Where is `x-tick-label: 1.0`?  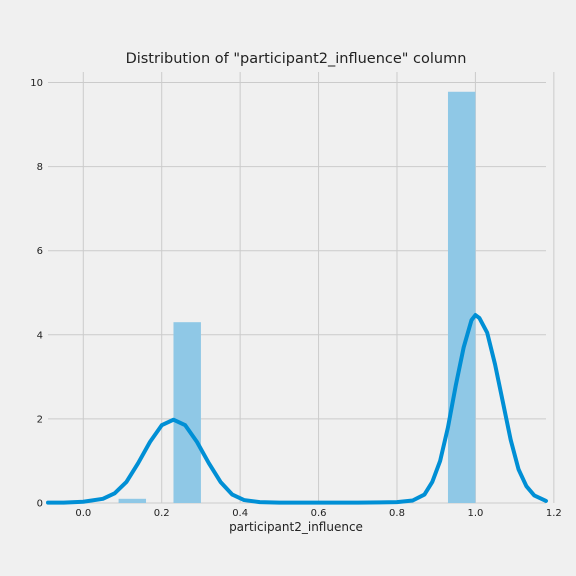
x-tick-label: 1.0 is located at coordinates (475, 513).